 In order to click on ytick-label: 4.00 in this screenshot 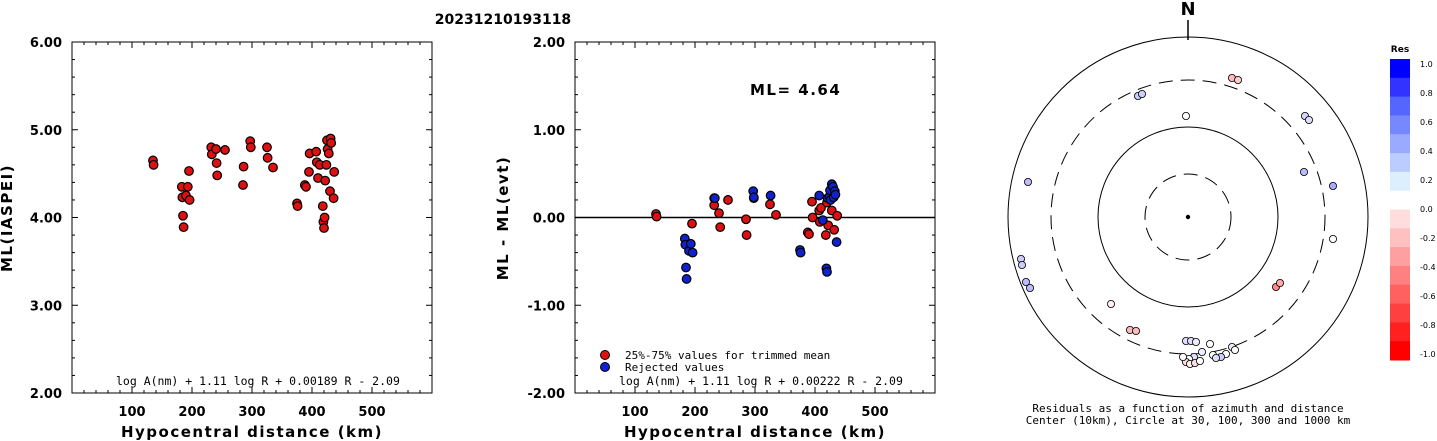, I will do `click(46, 219)`.